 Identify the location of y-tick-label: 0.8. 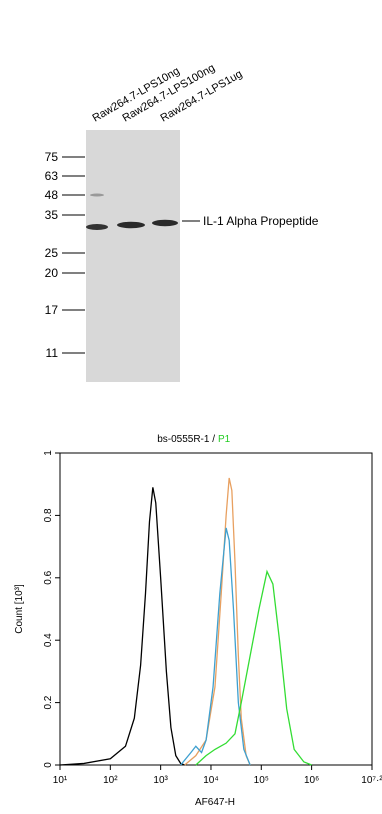
(48, 515).